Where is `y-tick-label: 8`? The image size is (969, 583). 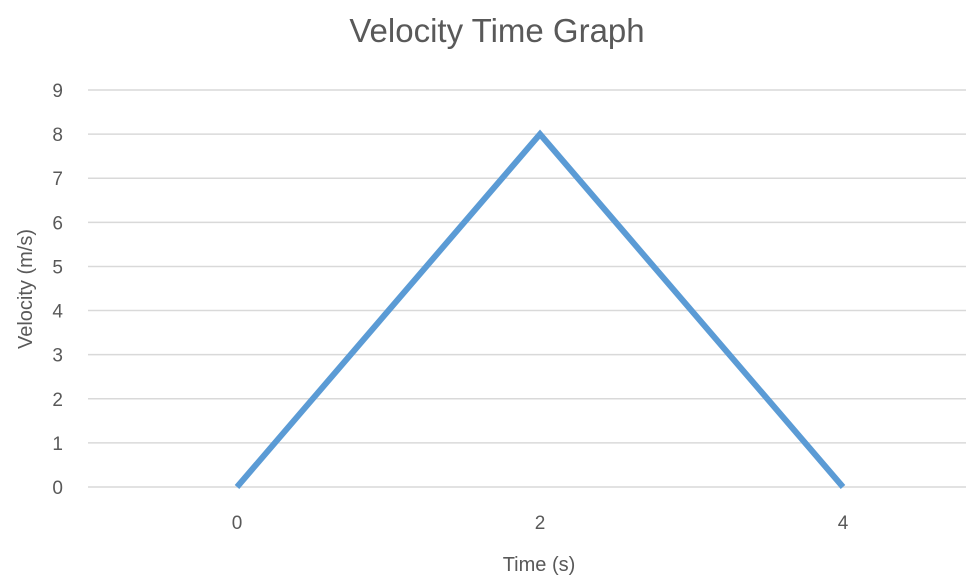
y-tick-label: 8 is located at coordinates (57, 135).